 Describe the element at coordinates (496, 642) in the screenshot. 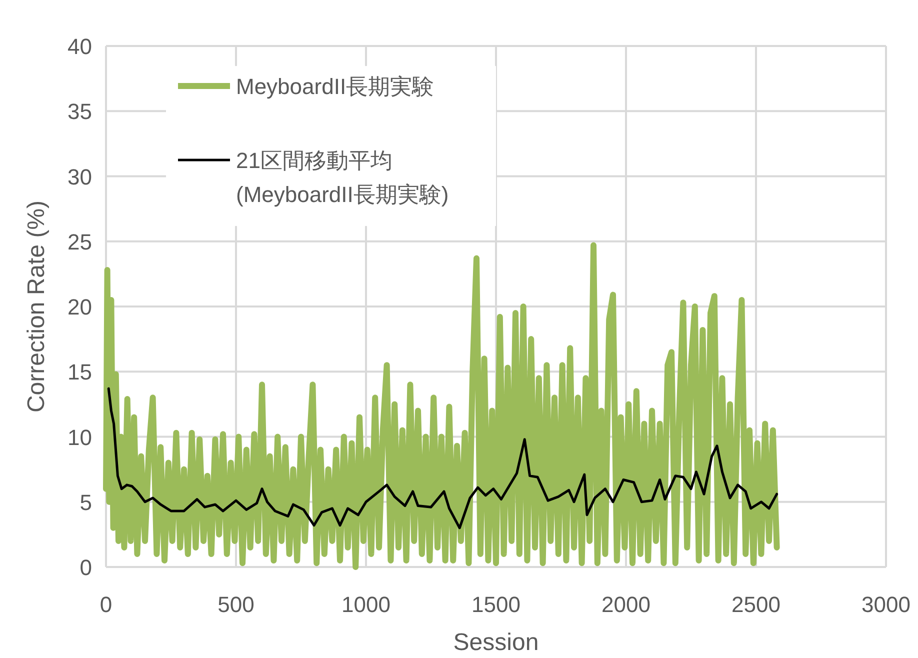

I see `x-axis-title: Session` at that location.